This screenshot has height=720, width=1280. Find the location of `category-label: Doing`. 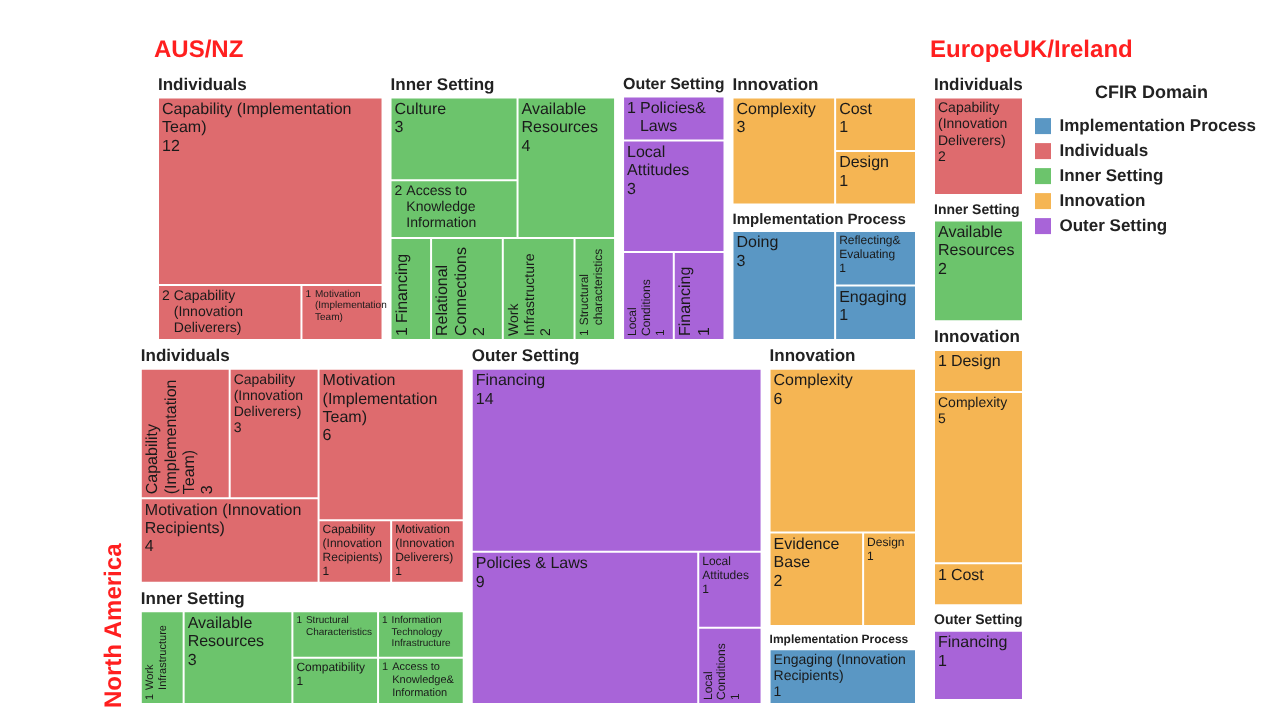

category-label: Doing is located at coordinates (757, 242).